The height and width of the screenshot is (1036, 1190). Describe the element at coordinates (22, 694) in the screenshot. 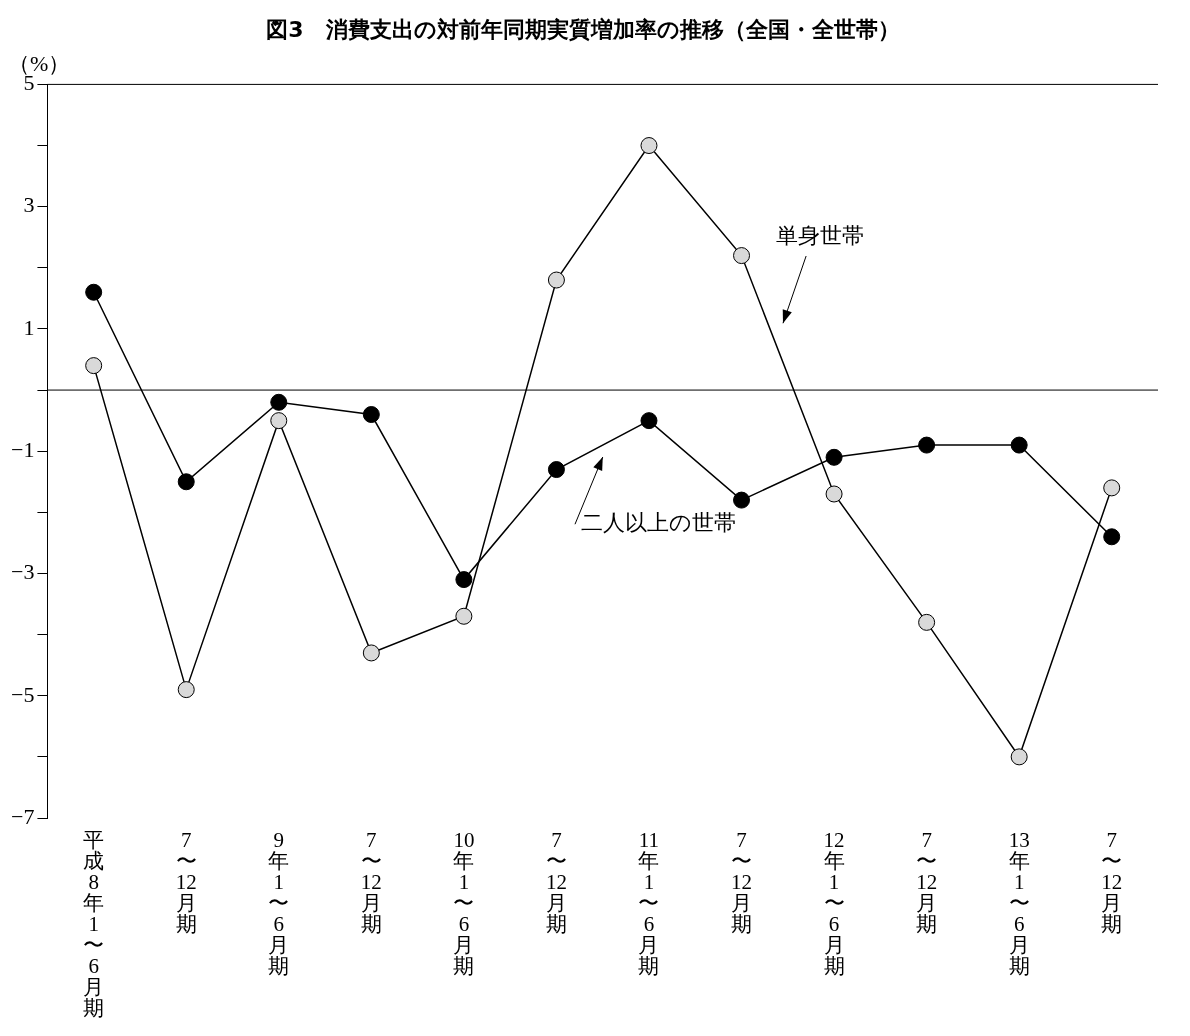

I see `y-tick-label: −5` at that location.